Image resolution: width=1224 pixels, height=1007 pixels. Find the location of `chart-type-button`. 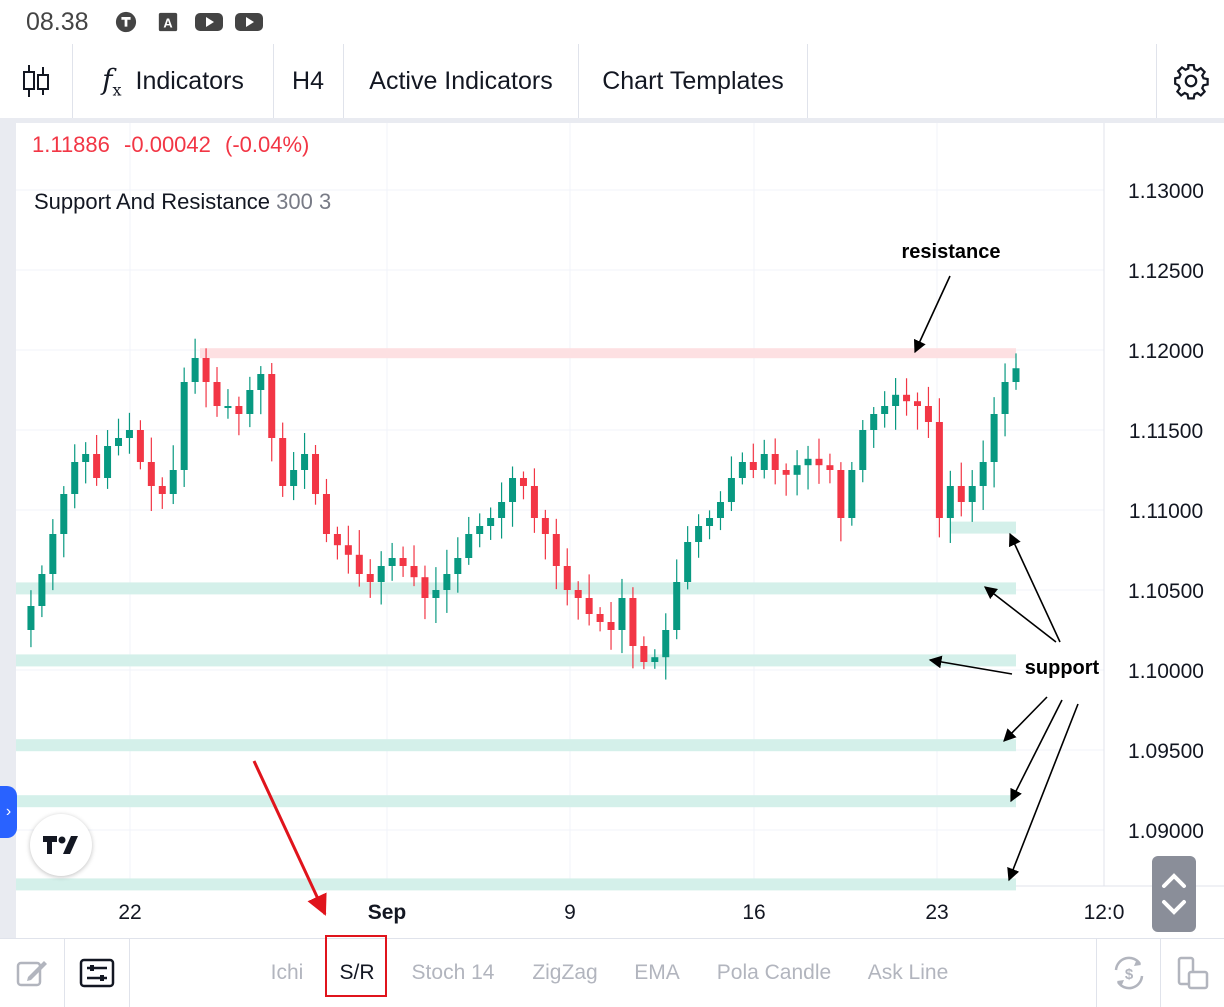

chart-type-button is located at coordinates (36, 81).